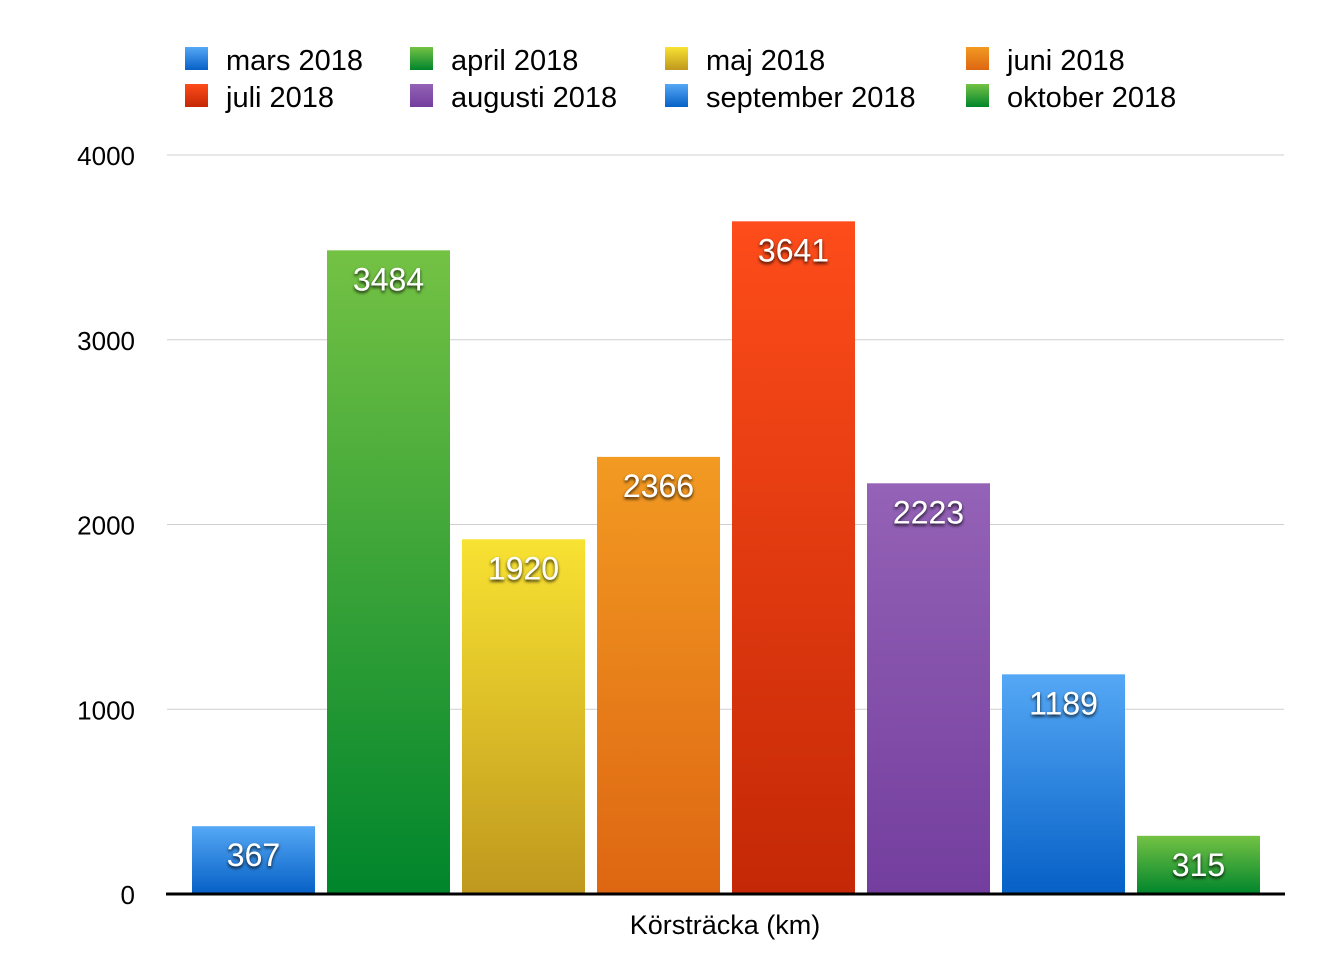  I want to click on legend-label: september 2018, so click(811, 98).